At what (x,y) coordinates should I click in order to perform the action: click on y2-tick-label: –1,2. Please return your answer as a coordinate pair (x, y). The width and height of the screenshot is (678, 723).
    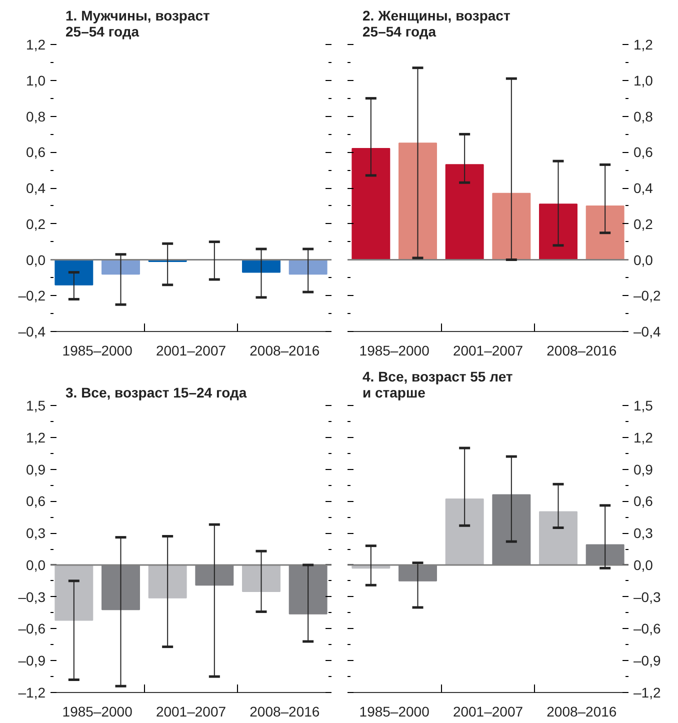
    Looking at the image, I should click on (647, 692).